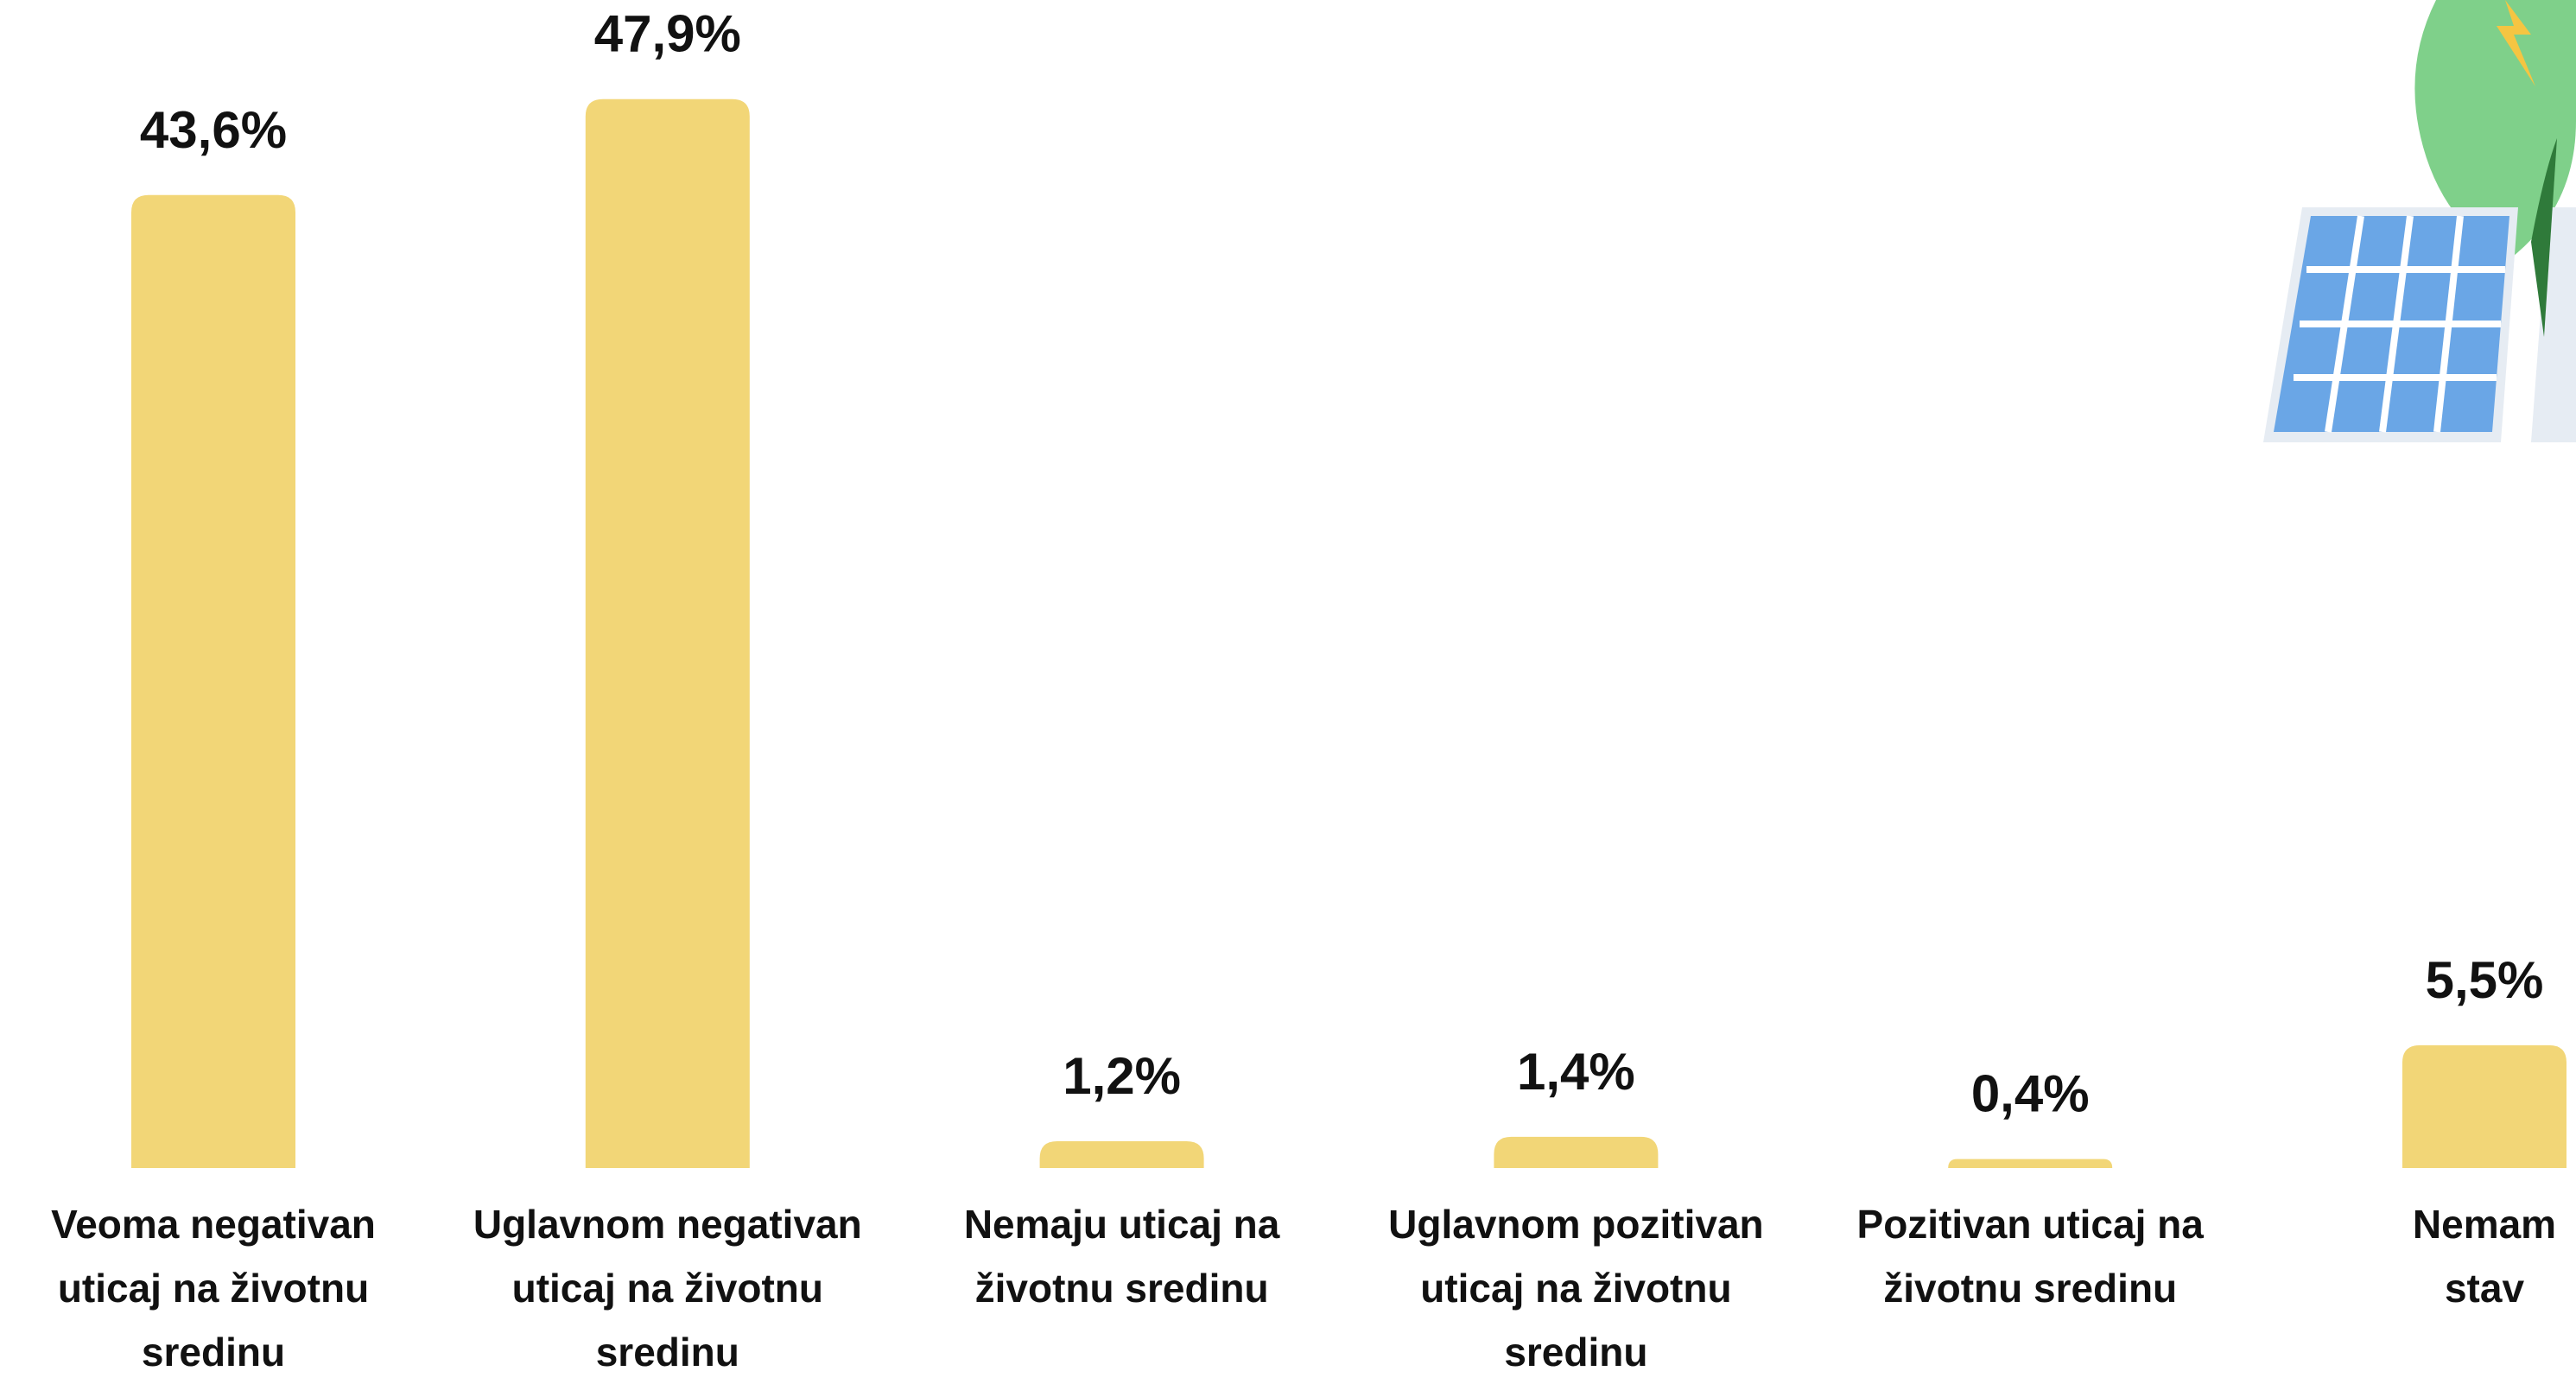 The width and height of the screenshot is (2576, 1384). I want to click on category-label: Pozitivan uticaj na životnu sredinu, so click(2030, 1256).